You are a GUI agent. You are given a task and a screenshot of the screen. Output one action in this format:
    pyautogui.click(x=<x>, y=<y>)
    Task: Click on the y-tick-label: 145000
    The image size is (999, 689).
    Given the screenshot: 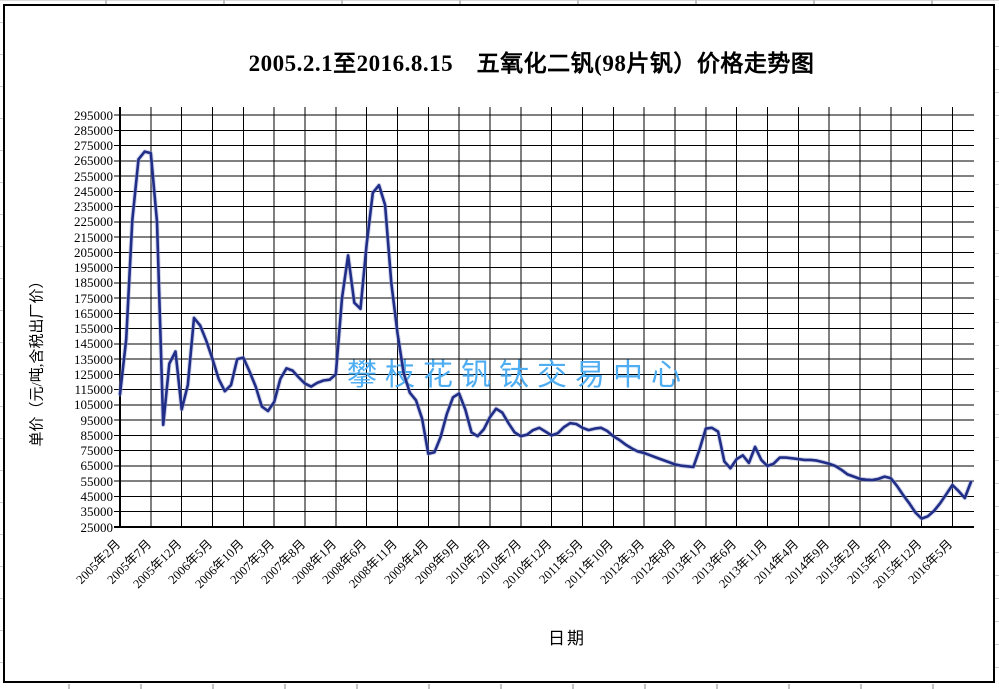 What is the action you would take?
    pyautogui.click(x=93, y=344)
    